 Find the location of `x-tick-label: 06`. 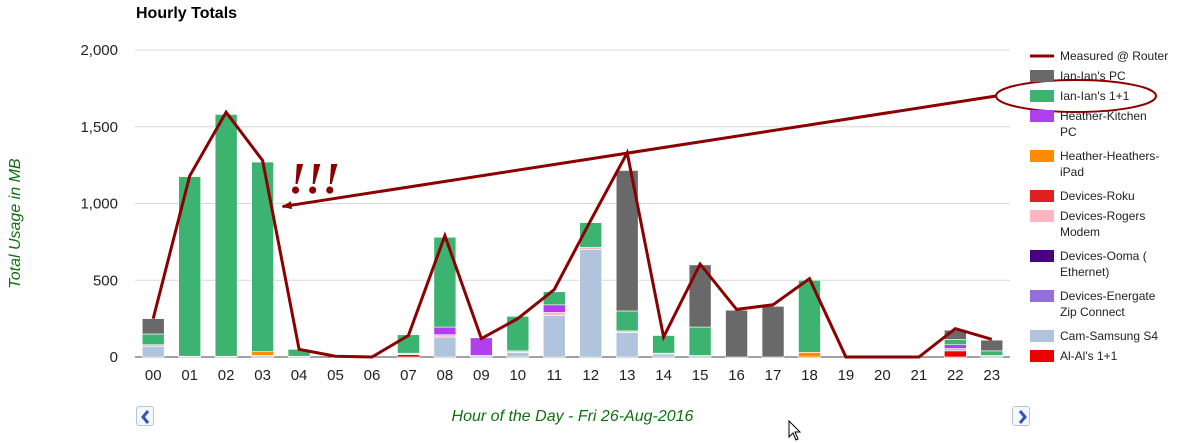

x-tick-label: 06 is located at coordinates (372, 375).